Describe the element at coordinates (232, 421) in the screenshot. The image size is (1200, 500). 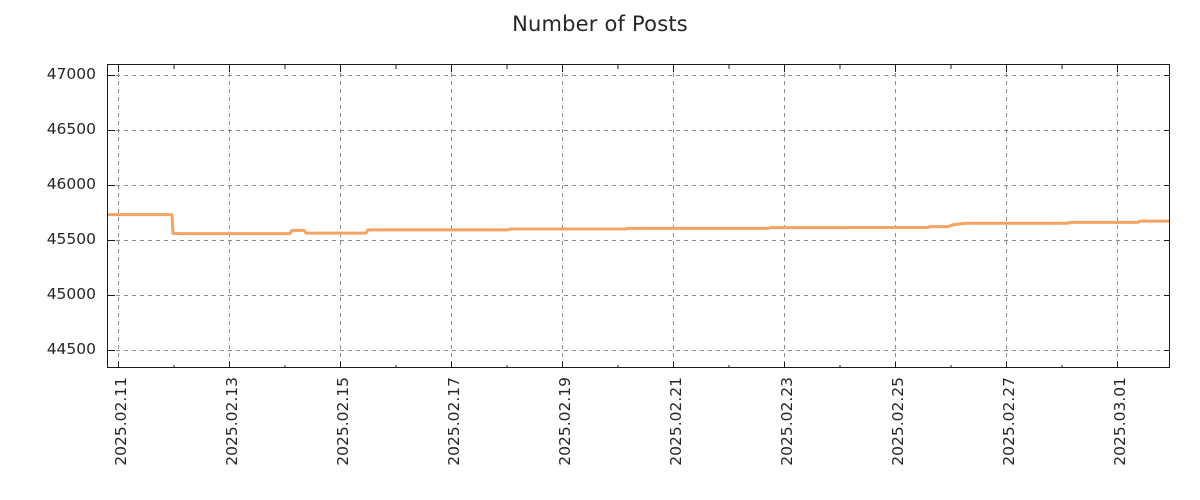
I see `x-axis-tick-label: 2025.02.13` at that location.